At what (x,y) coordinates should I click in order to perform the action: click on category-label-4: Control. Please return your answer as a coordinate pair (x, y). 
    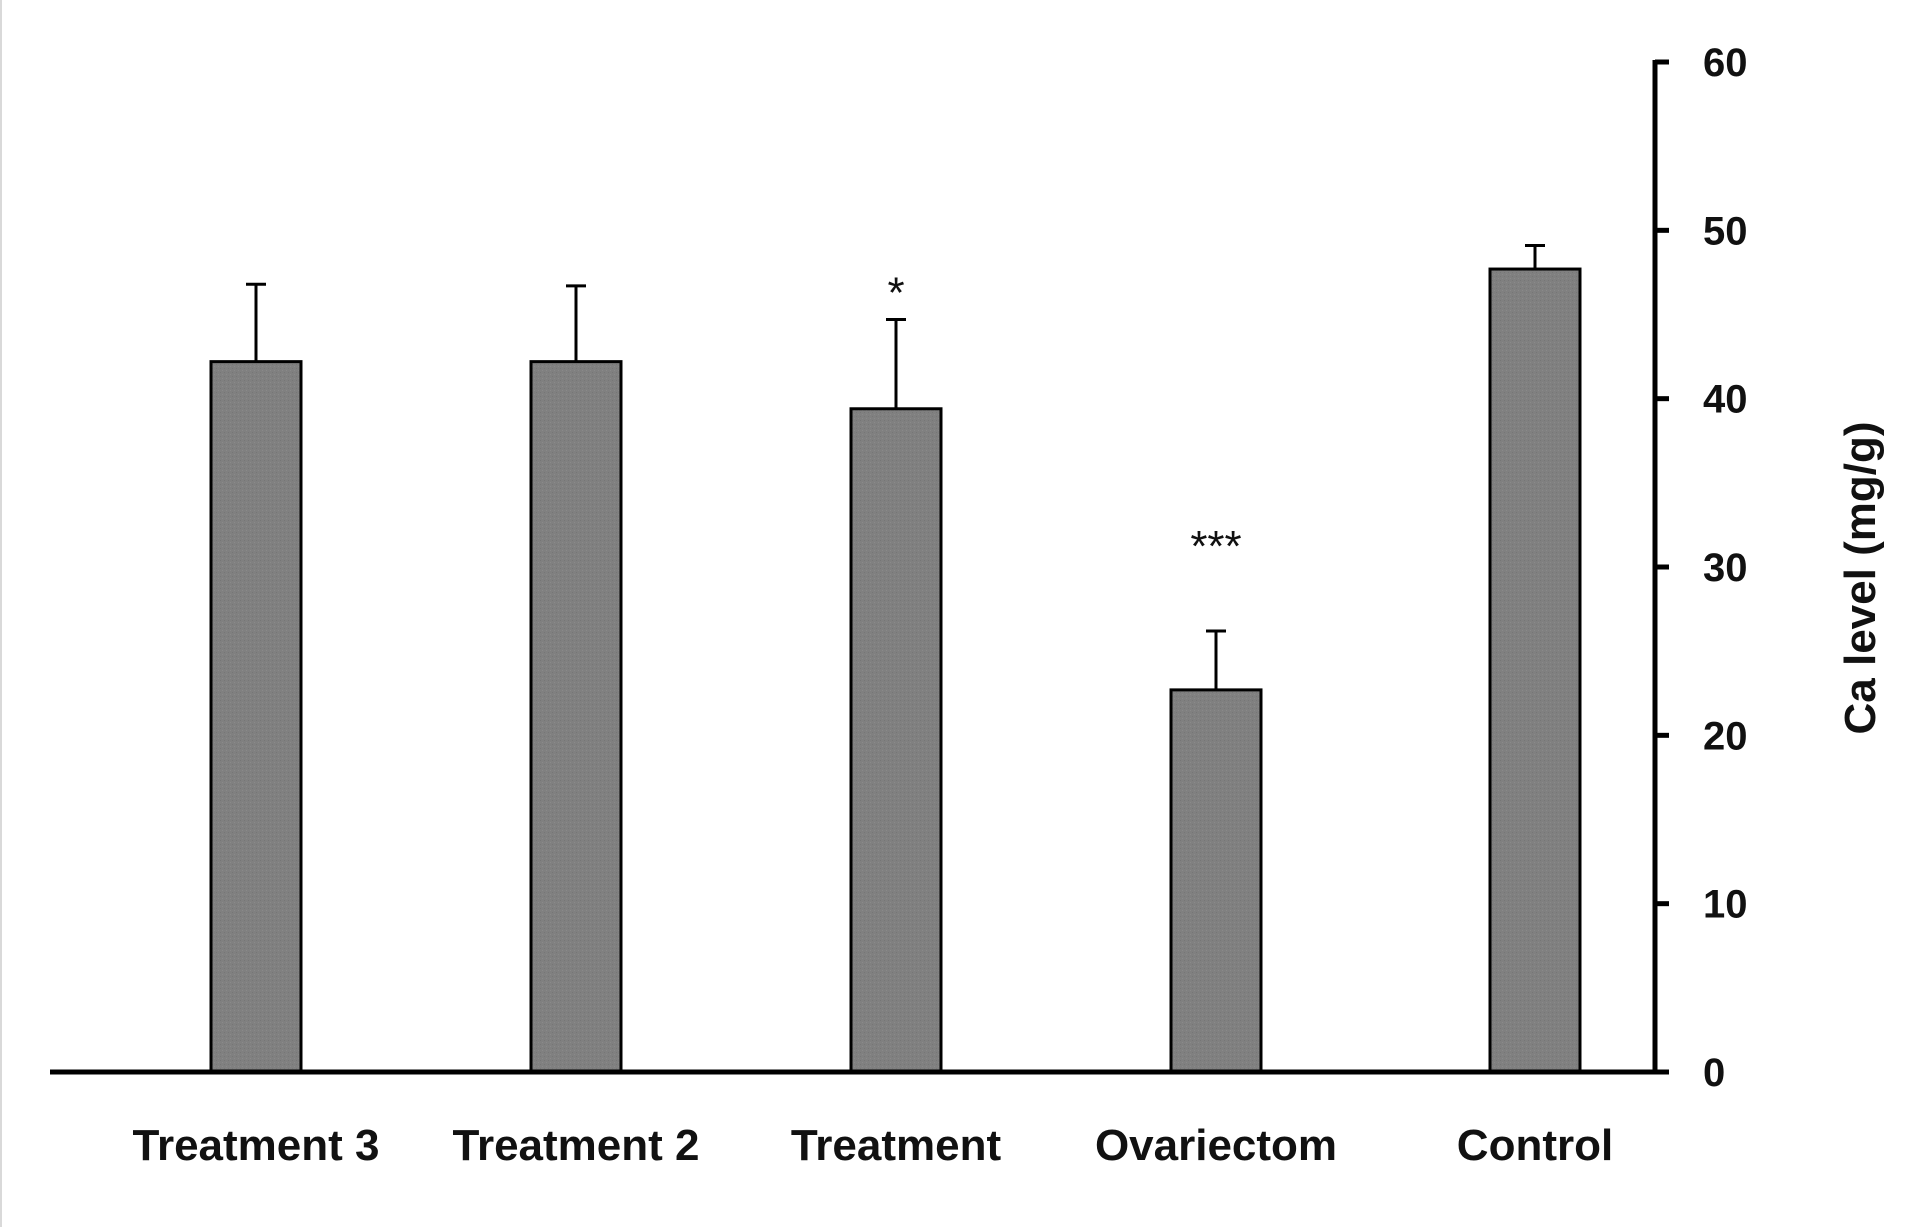
    Looking at the image, I should click on (1535, 1145).